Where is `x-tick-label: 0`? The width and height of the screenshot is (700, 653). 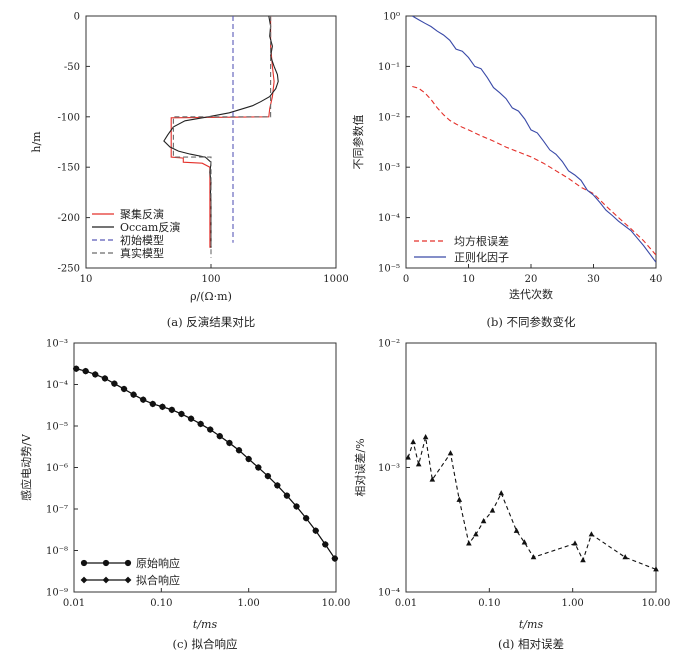 x-tick-label: 0 is located at coordinates (406, 279).